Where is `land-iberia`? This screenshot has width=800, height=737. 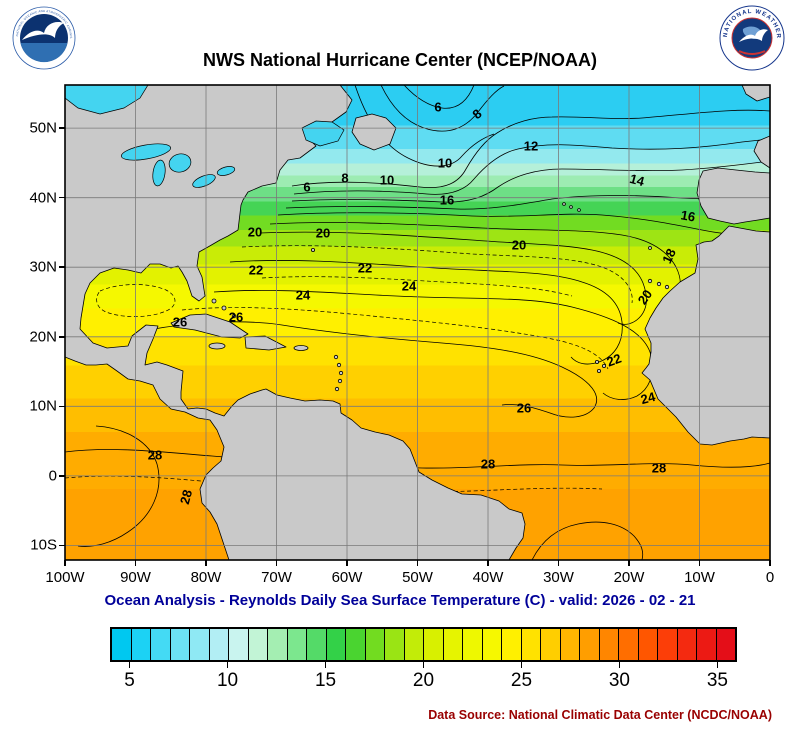 land-iberia is located at coordinates (733, 196).